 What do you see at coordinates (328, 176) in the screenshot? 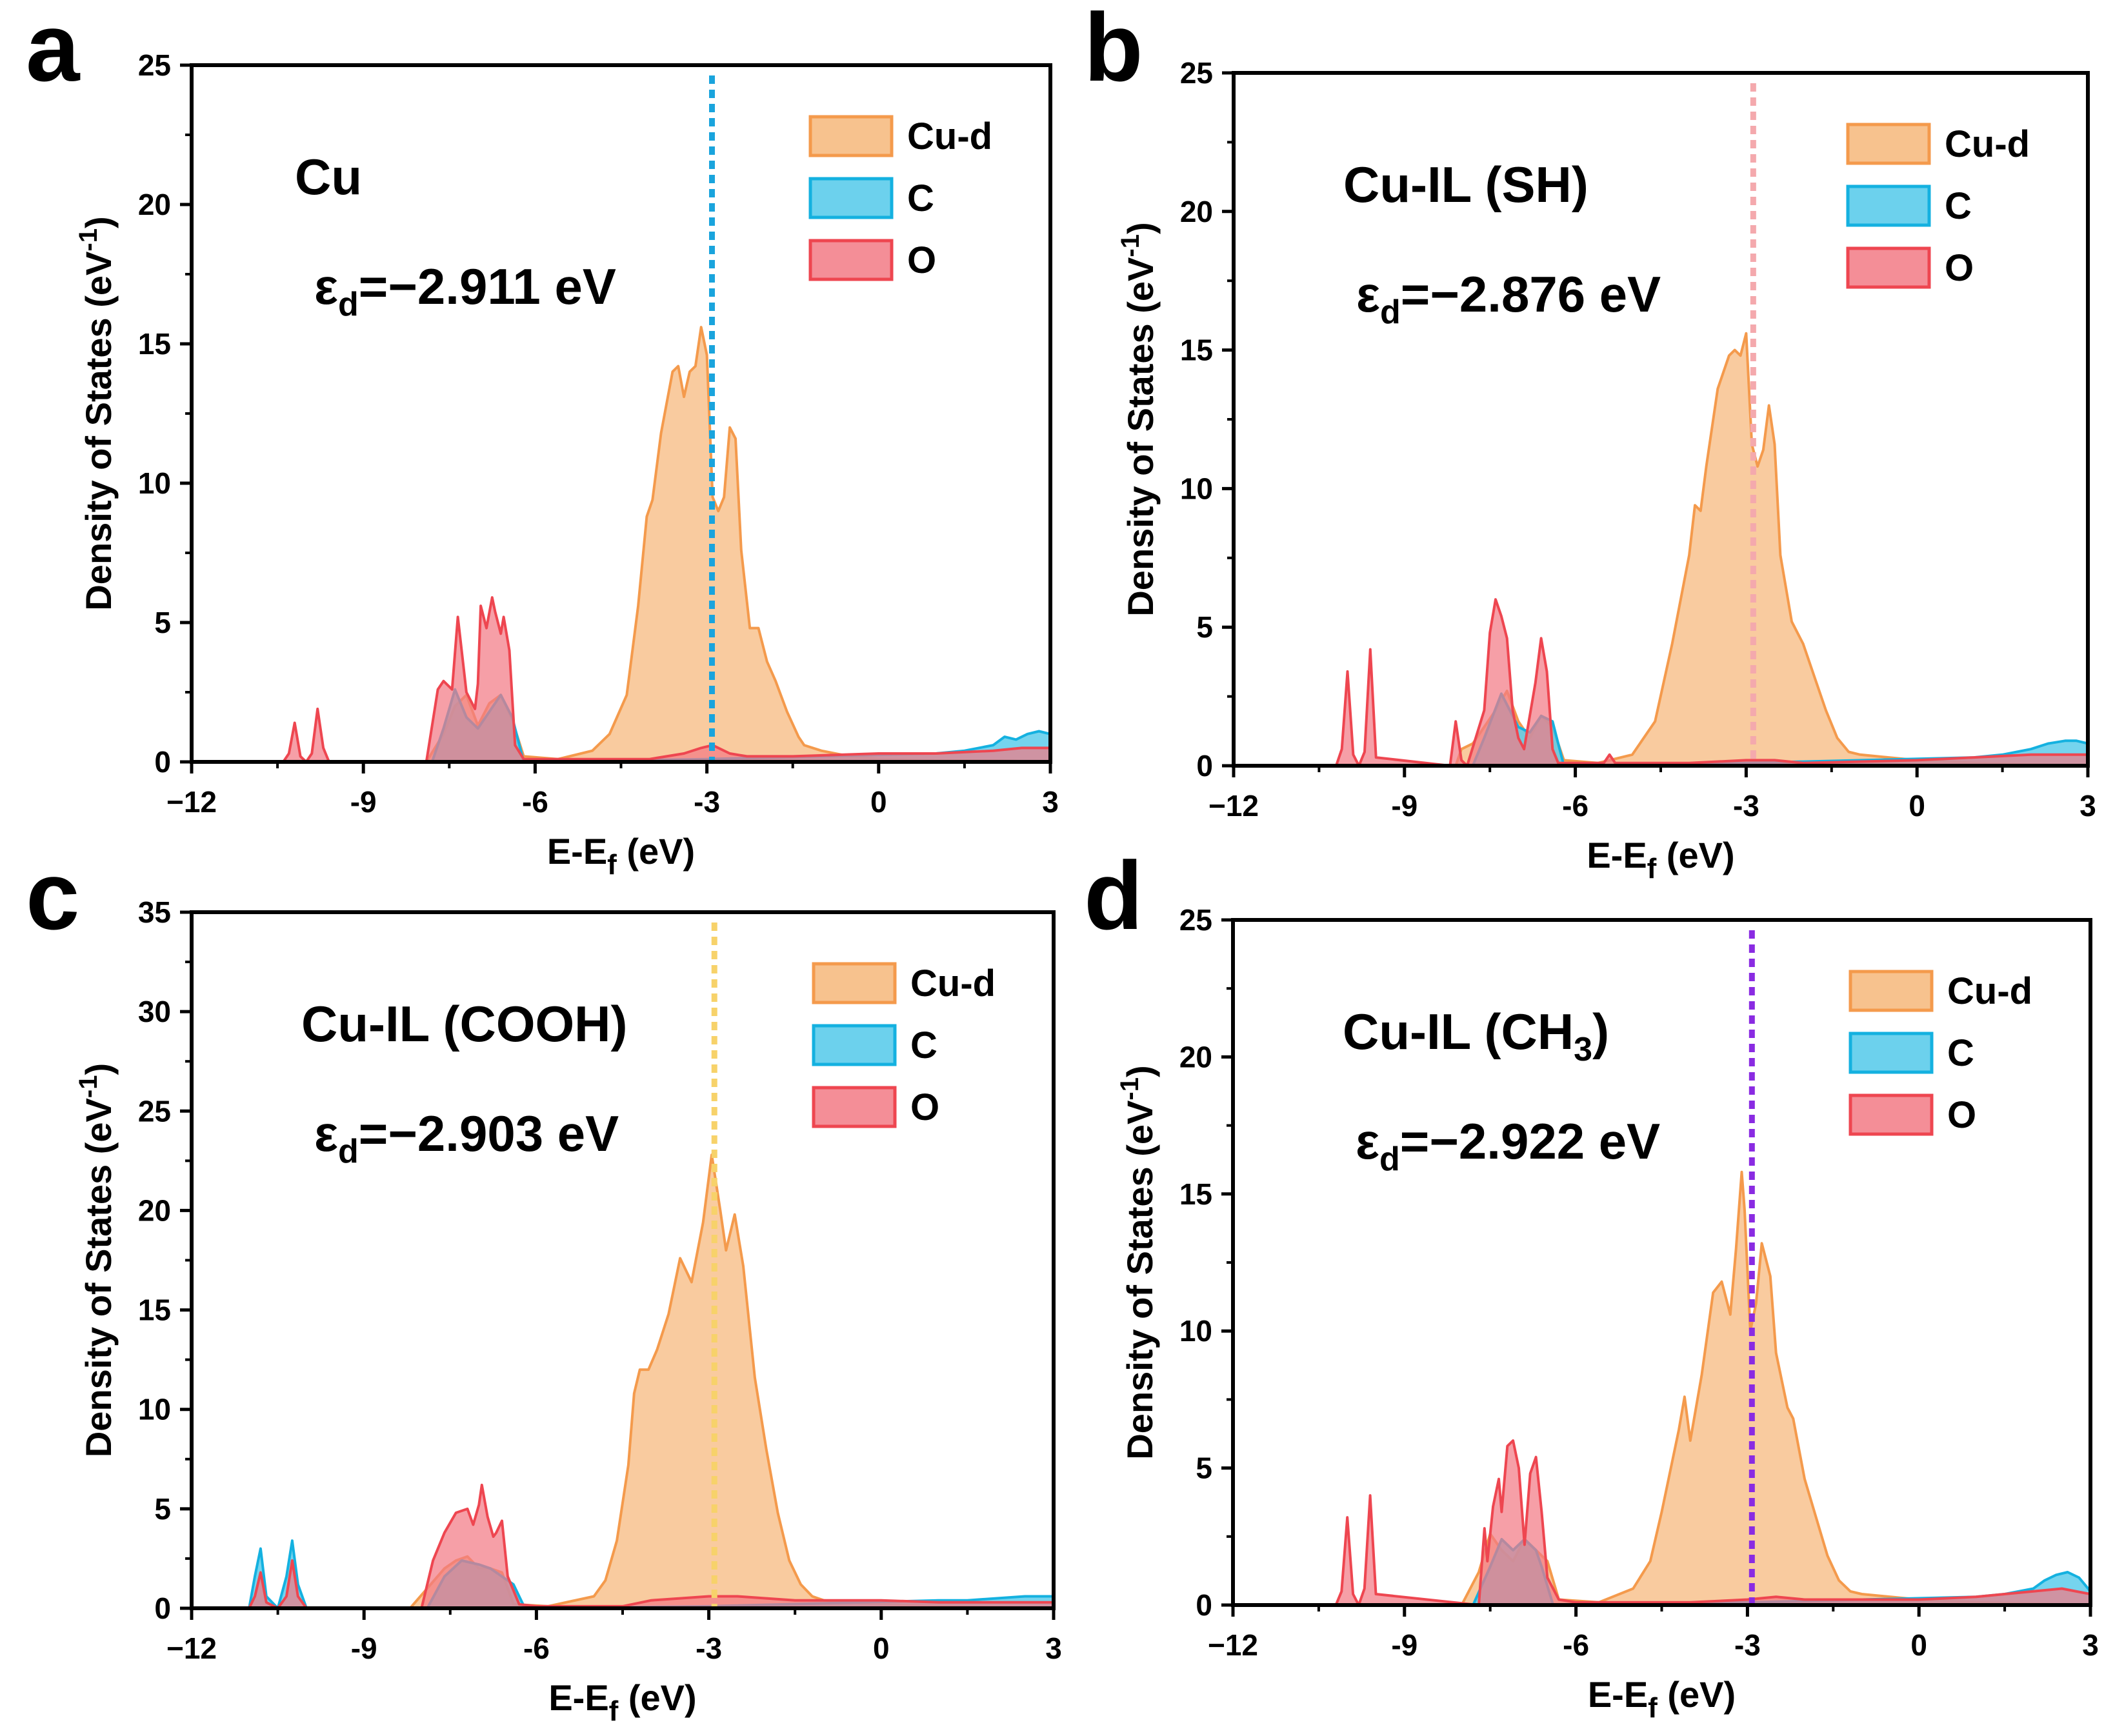
I see `sample-title: Cu` at bounding box center [328, 176].